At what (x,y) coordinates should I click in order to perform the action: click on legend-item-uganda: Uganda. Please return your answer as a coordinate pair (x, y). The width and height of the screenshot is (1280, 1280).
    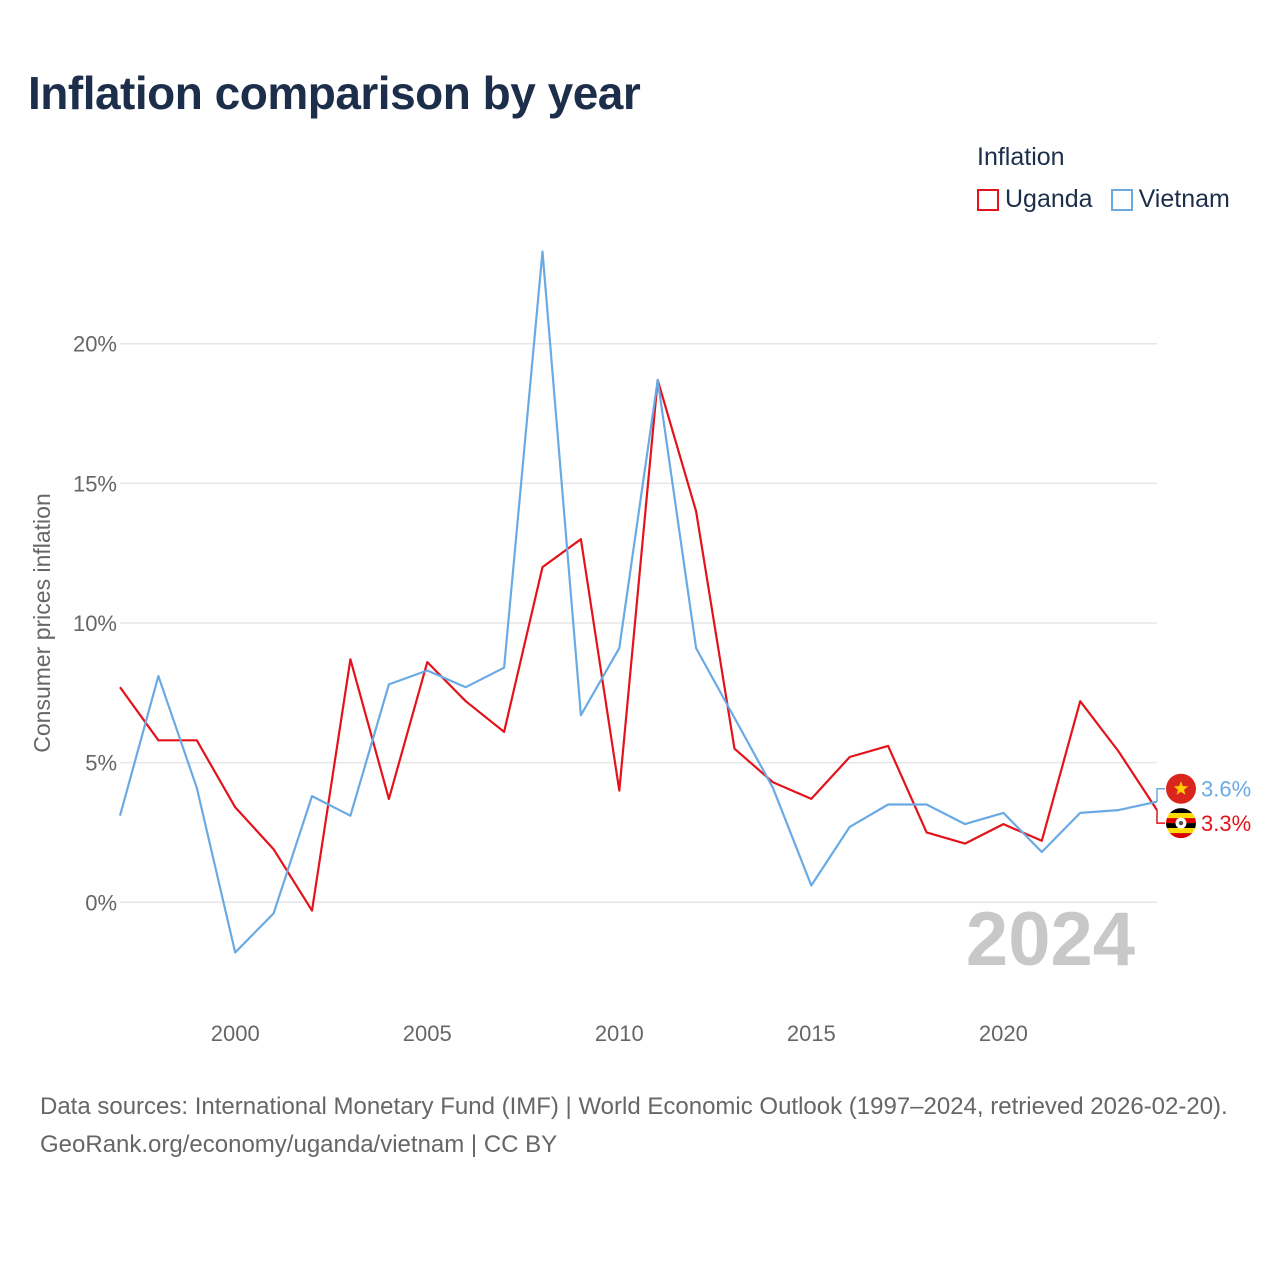
    Looking at the image, I should click on (1035, 199).